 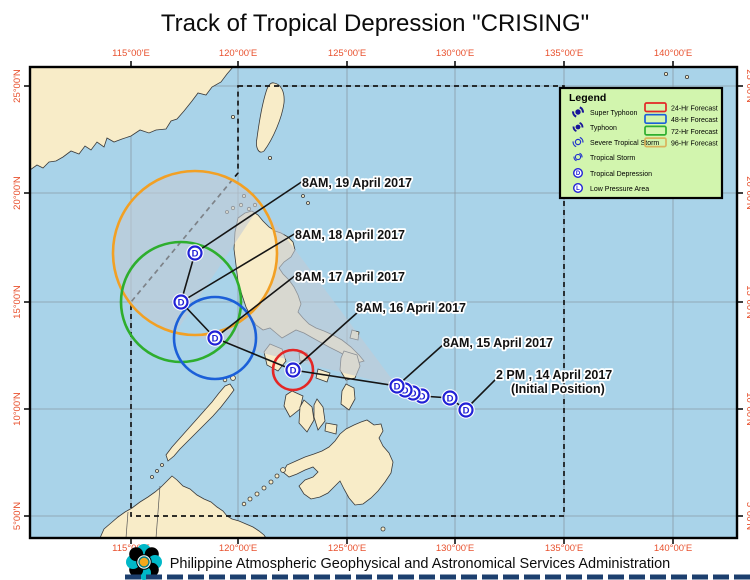 I want to click on land-leyte, so click(x=348, y=397).